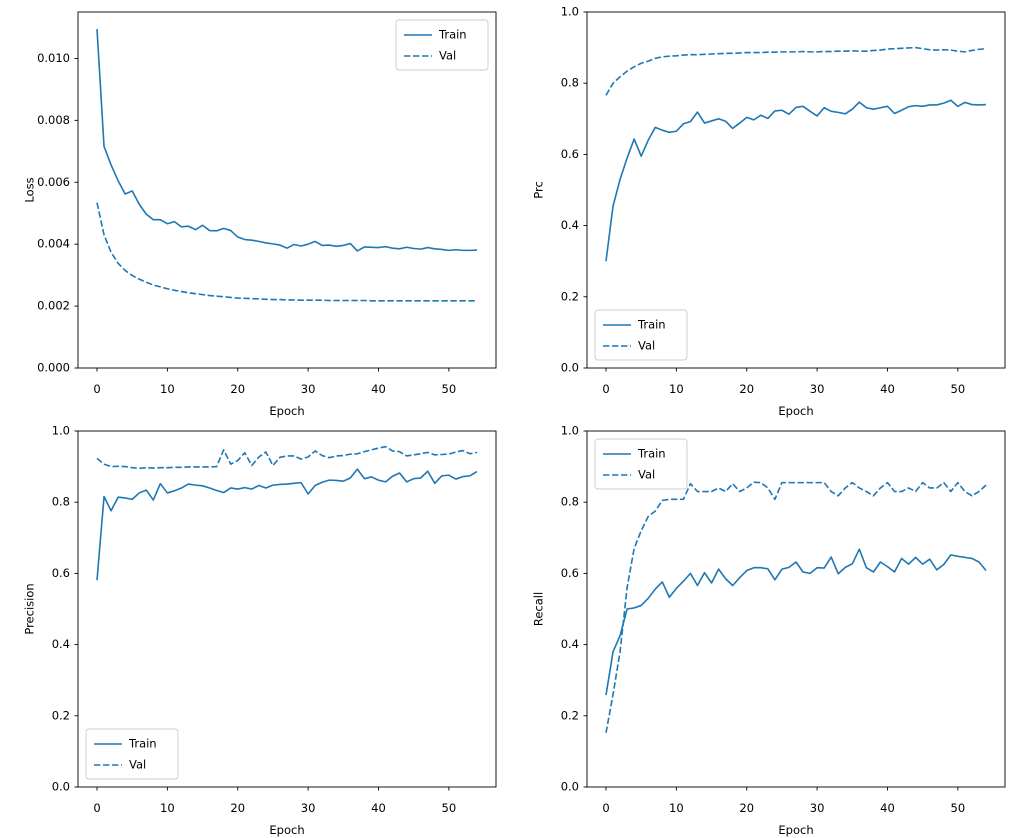 This screenshot has height=838, width=1018. Describe the element at coordinates (286, 252) in the screenshot. I see `series-loss-val` at that location.